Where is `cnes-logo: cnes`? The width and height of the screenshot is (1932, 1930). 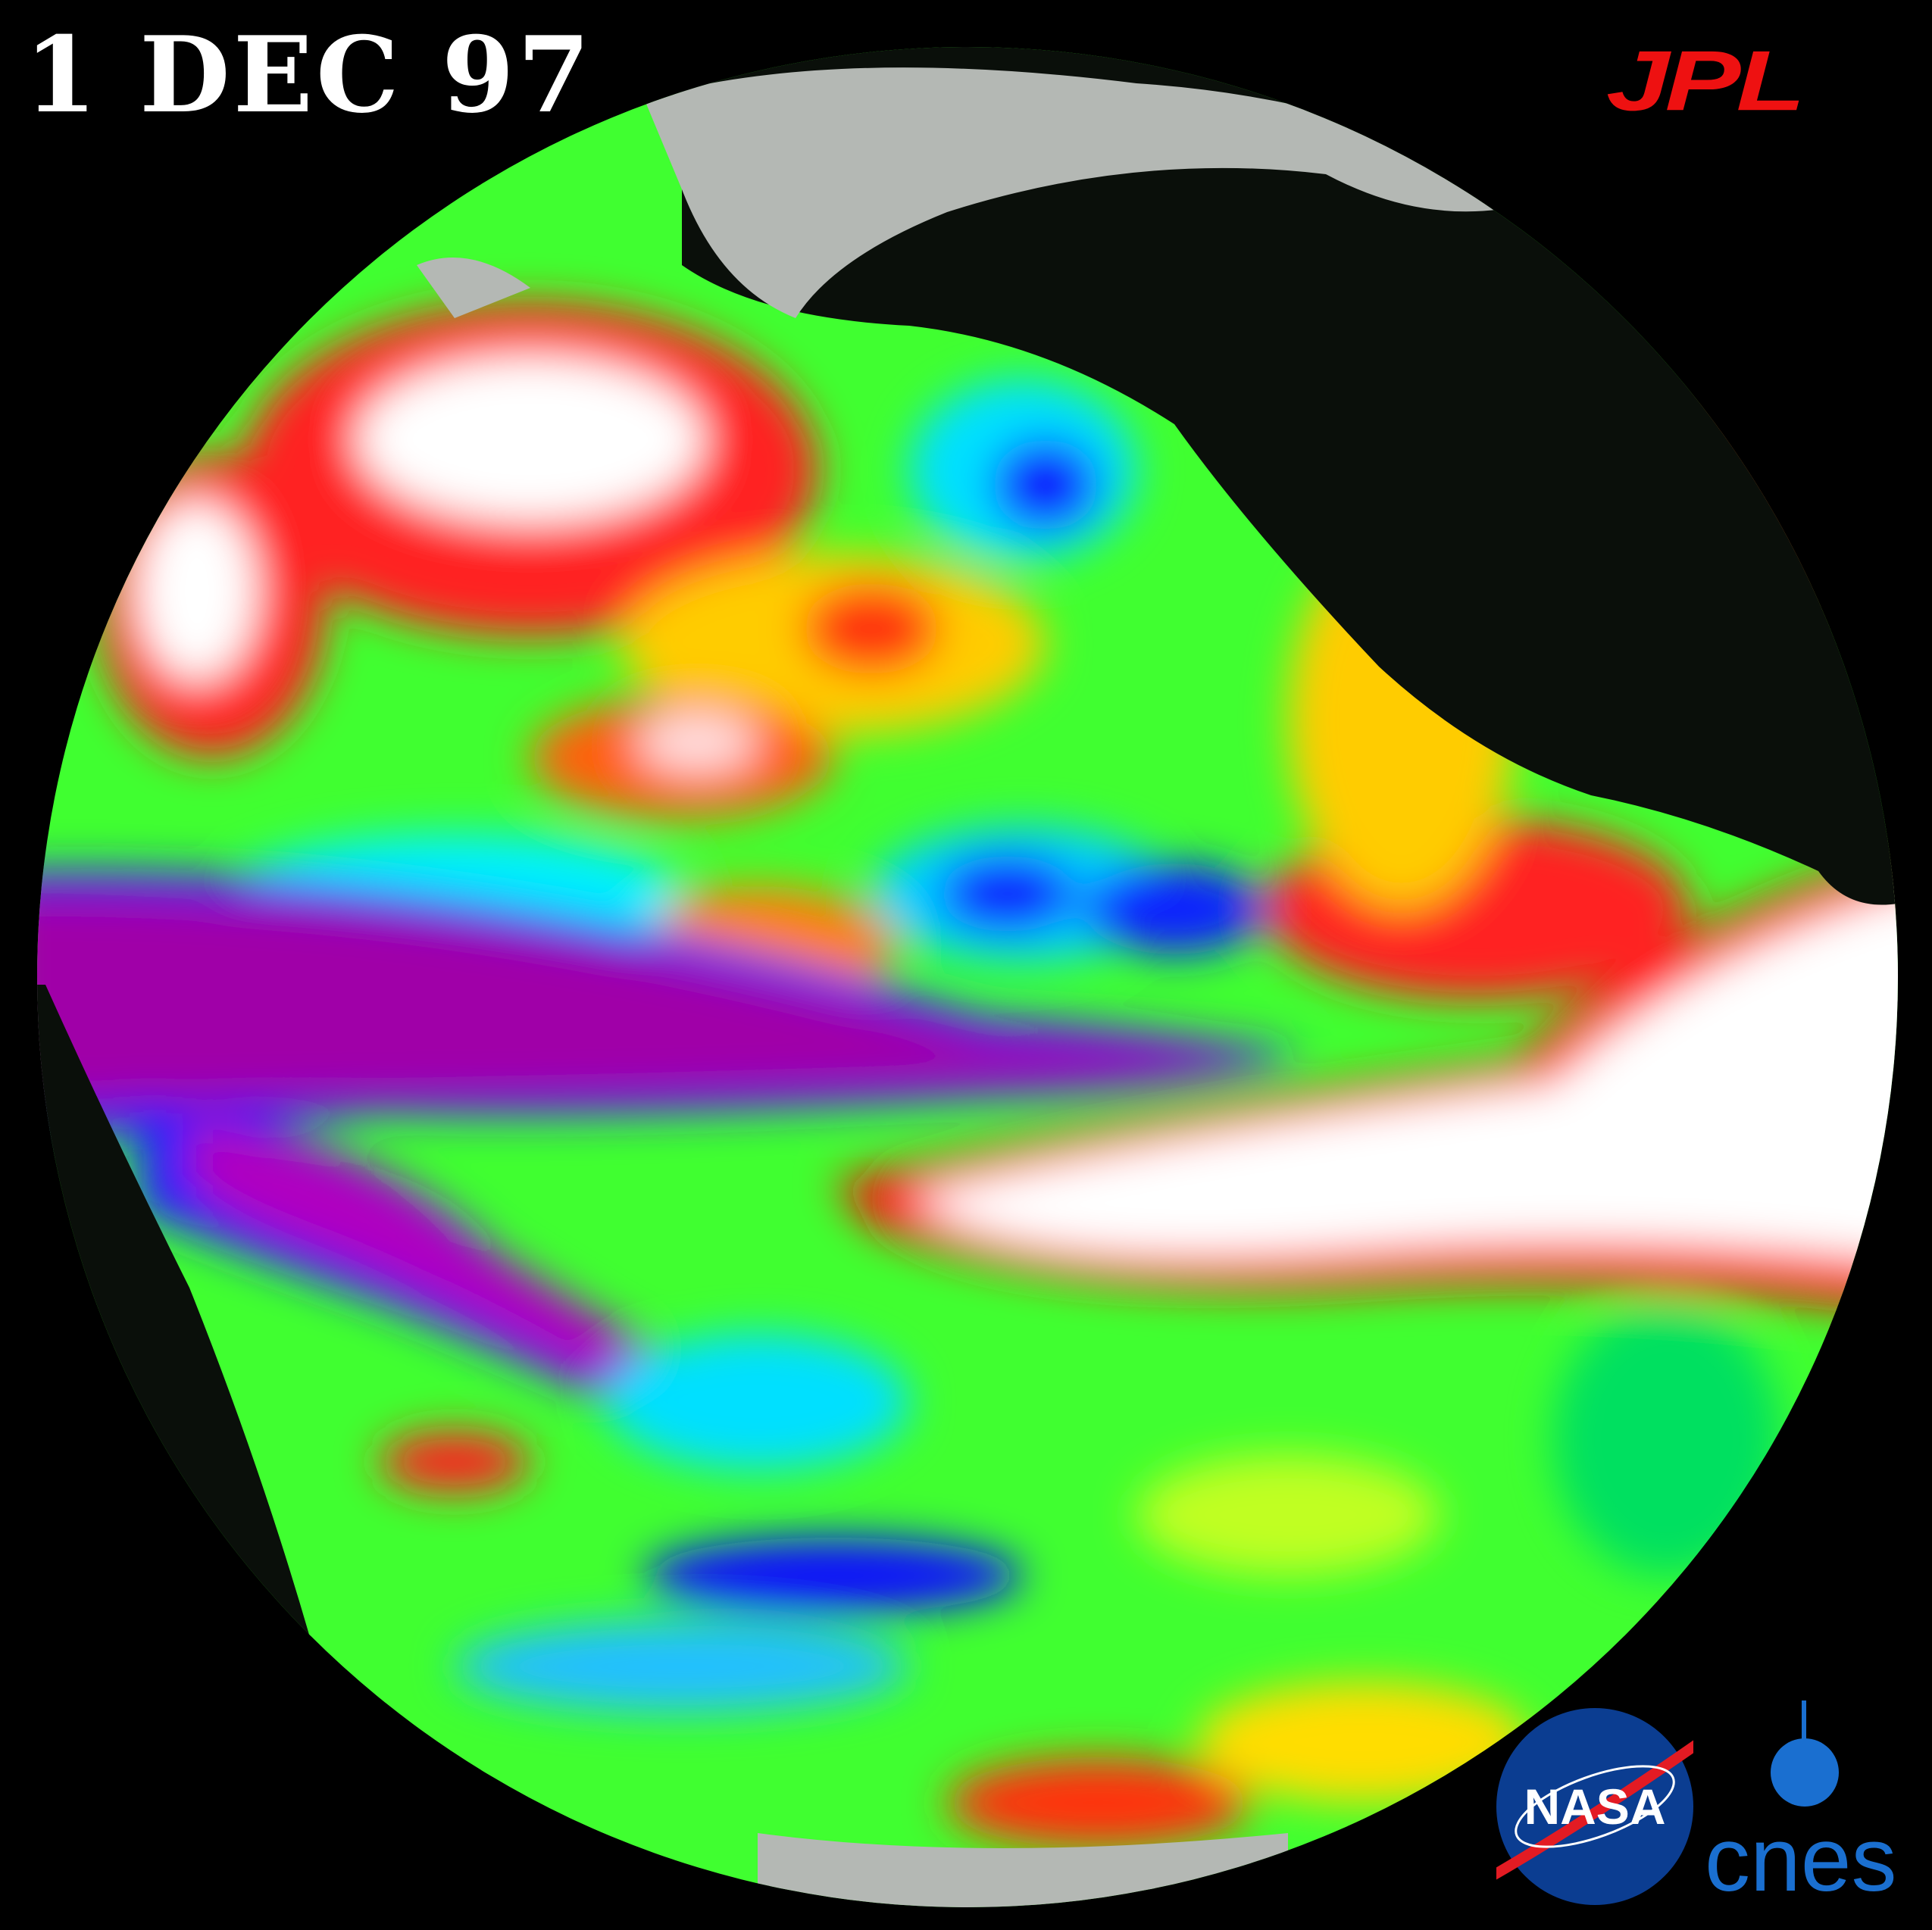 cnes-logo: cnes is located at coordinates (1801, 1859).